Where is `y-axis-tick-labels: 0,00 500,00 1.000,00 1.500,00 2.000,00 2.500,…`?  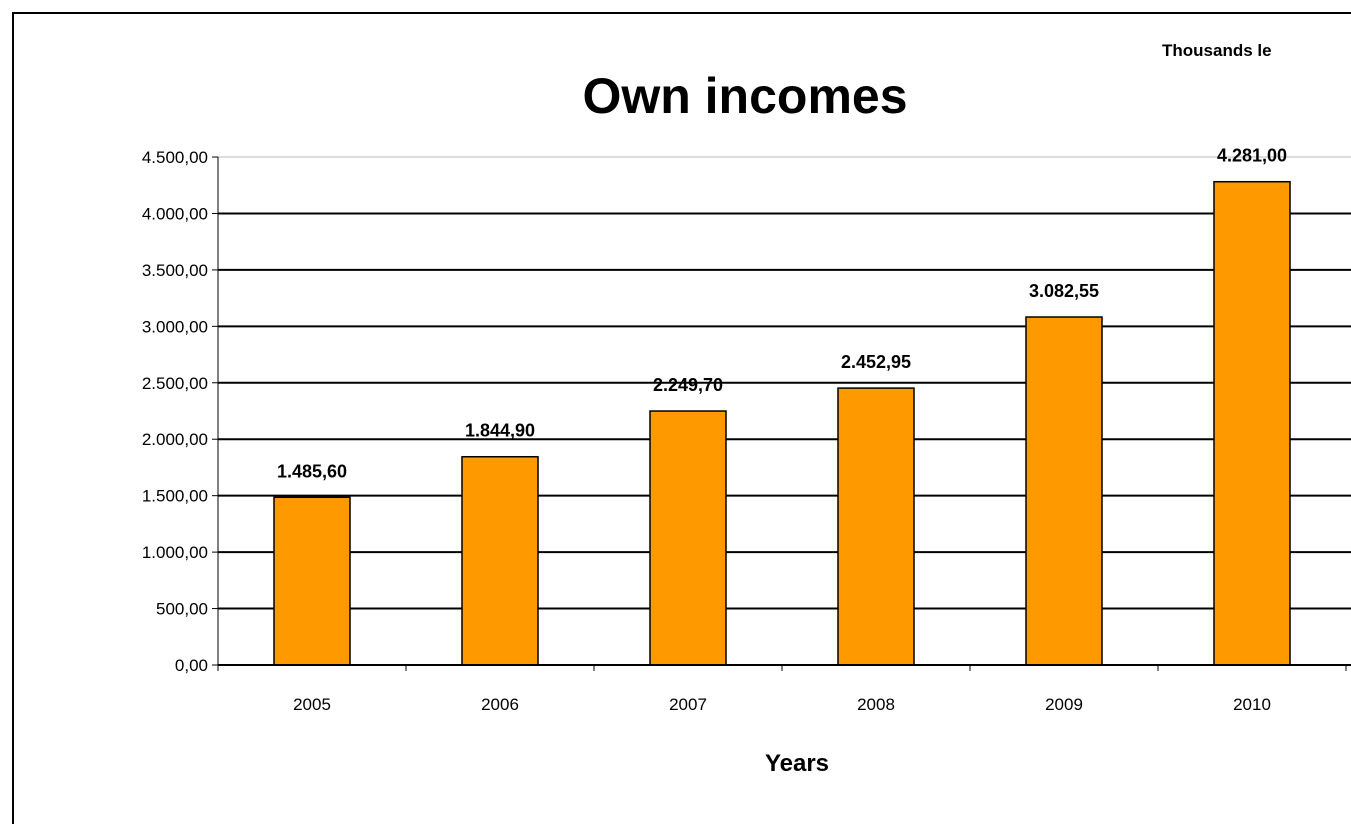 y-axis-tick-labels: 0,00 500,00 1.000,00 1.500,00 2.000,00 2.500,… is located at coordinates (175, 411).